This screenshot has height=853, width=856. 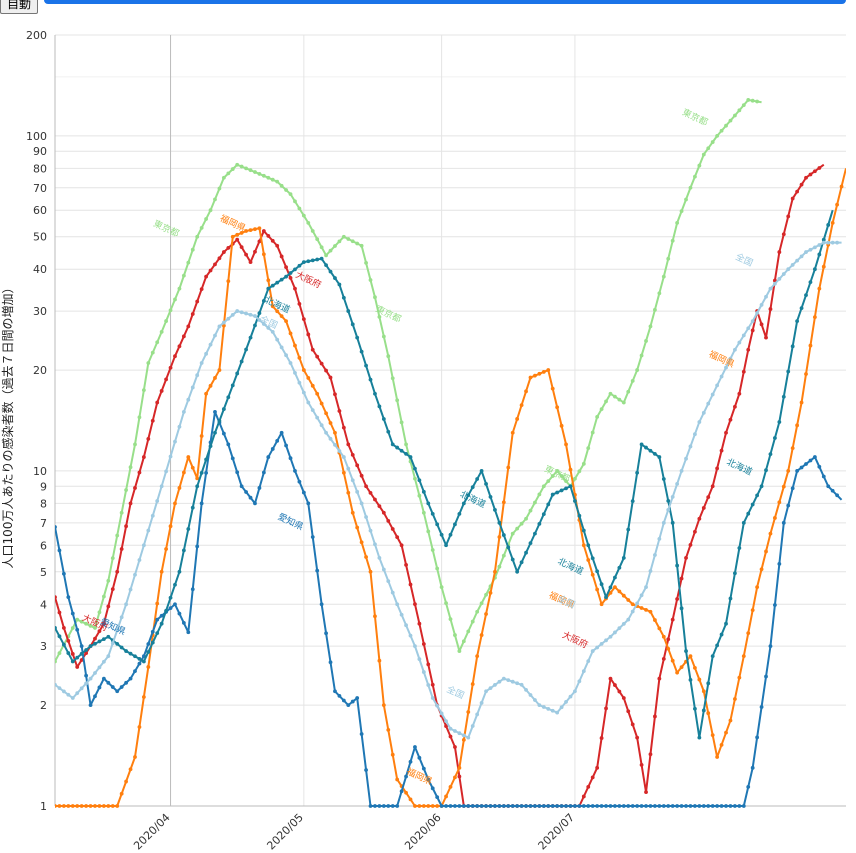 I want to click on time-slider, so click(x=445, y=2).